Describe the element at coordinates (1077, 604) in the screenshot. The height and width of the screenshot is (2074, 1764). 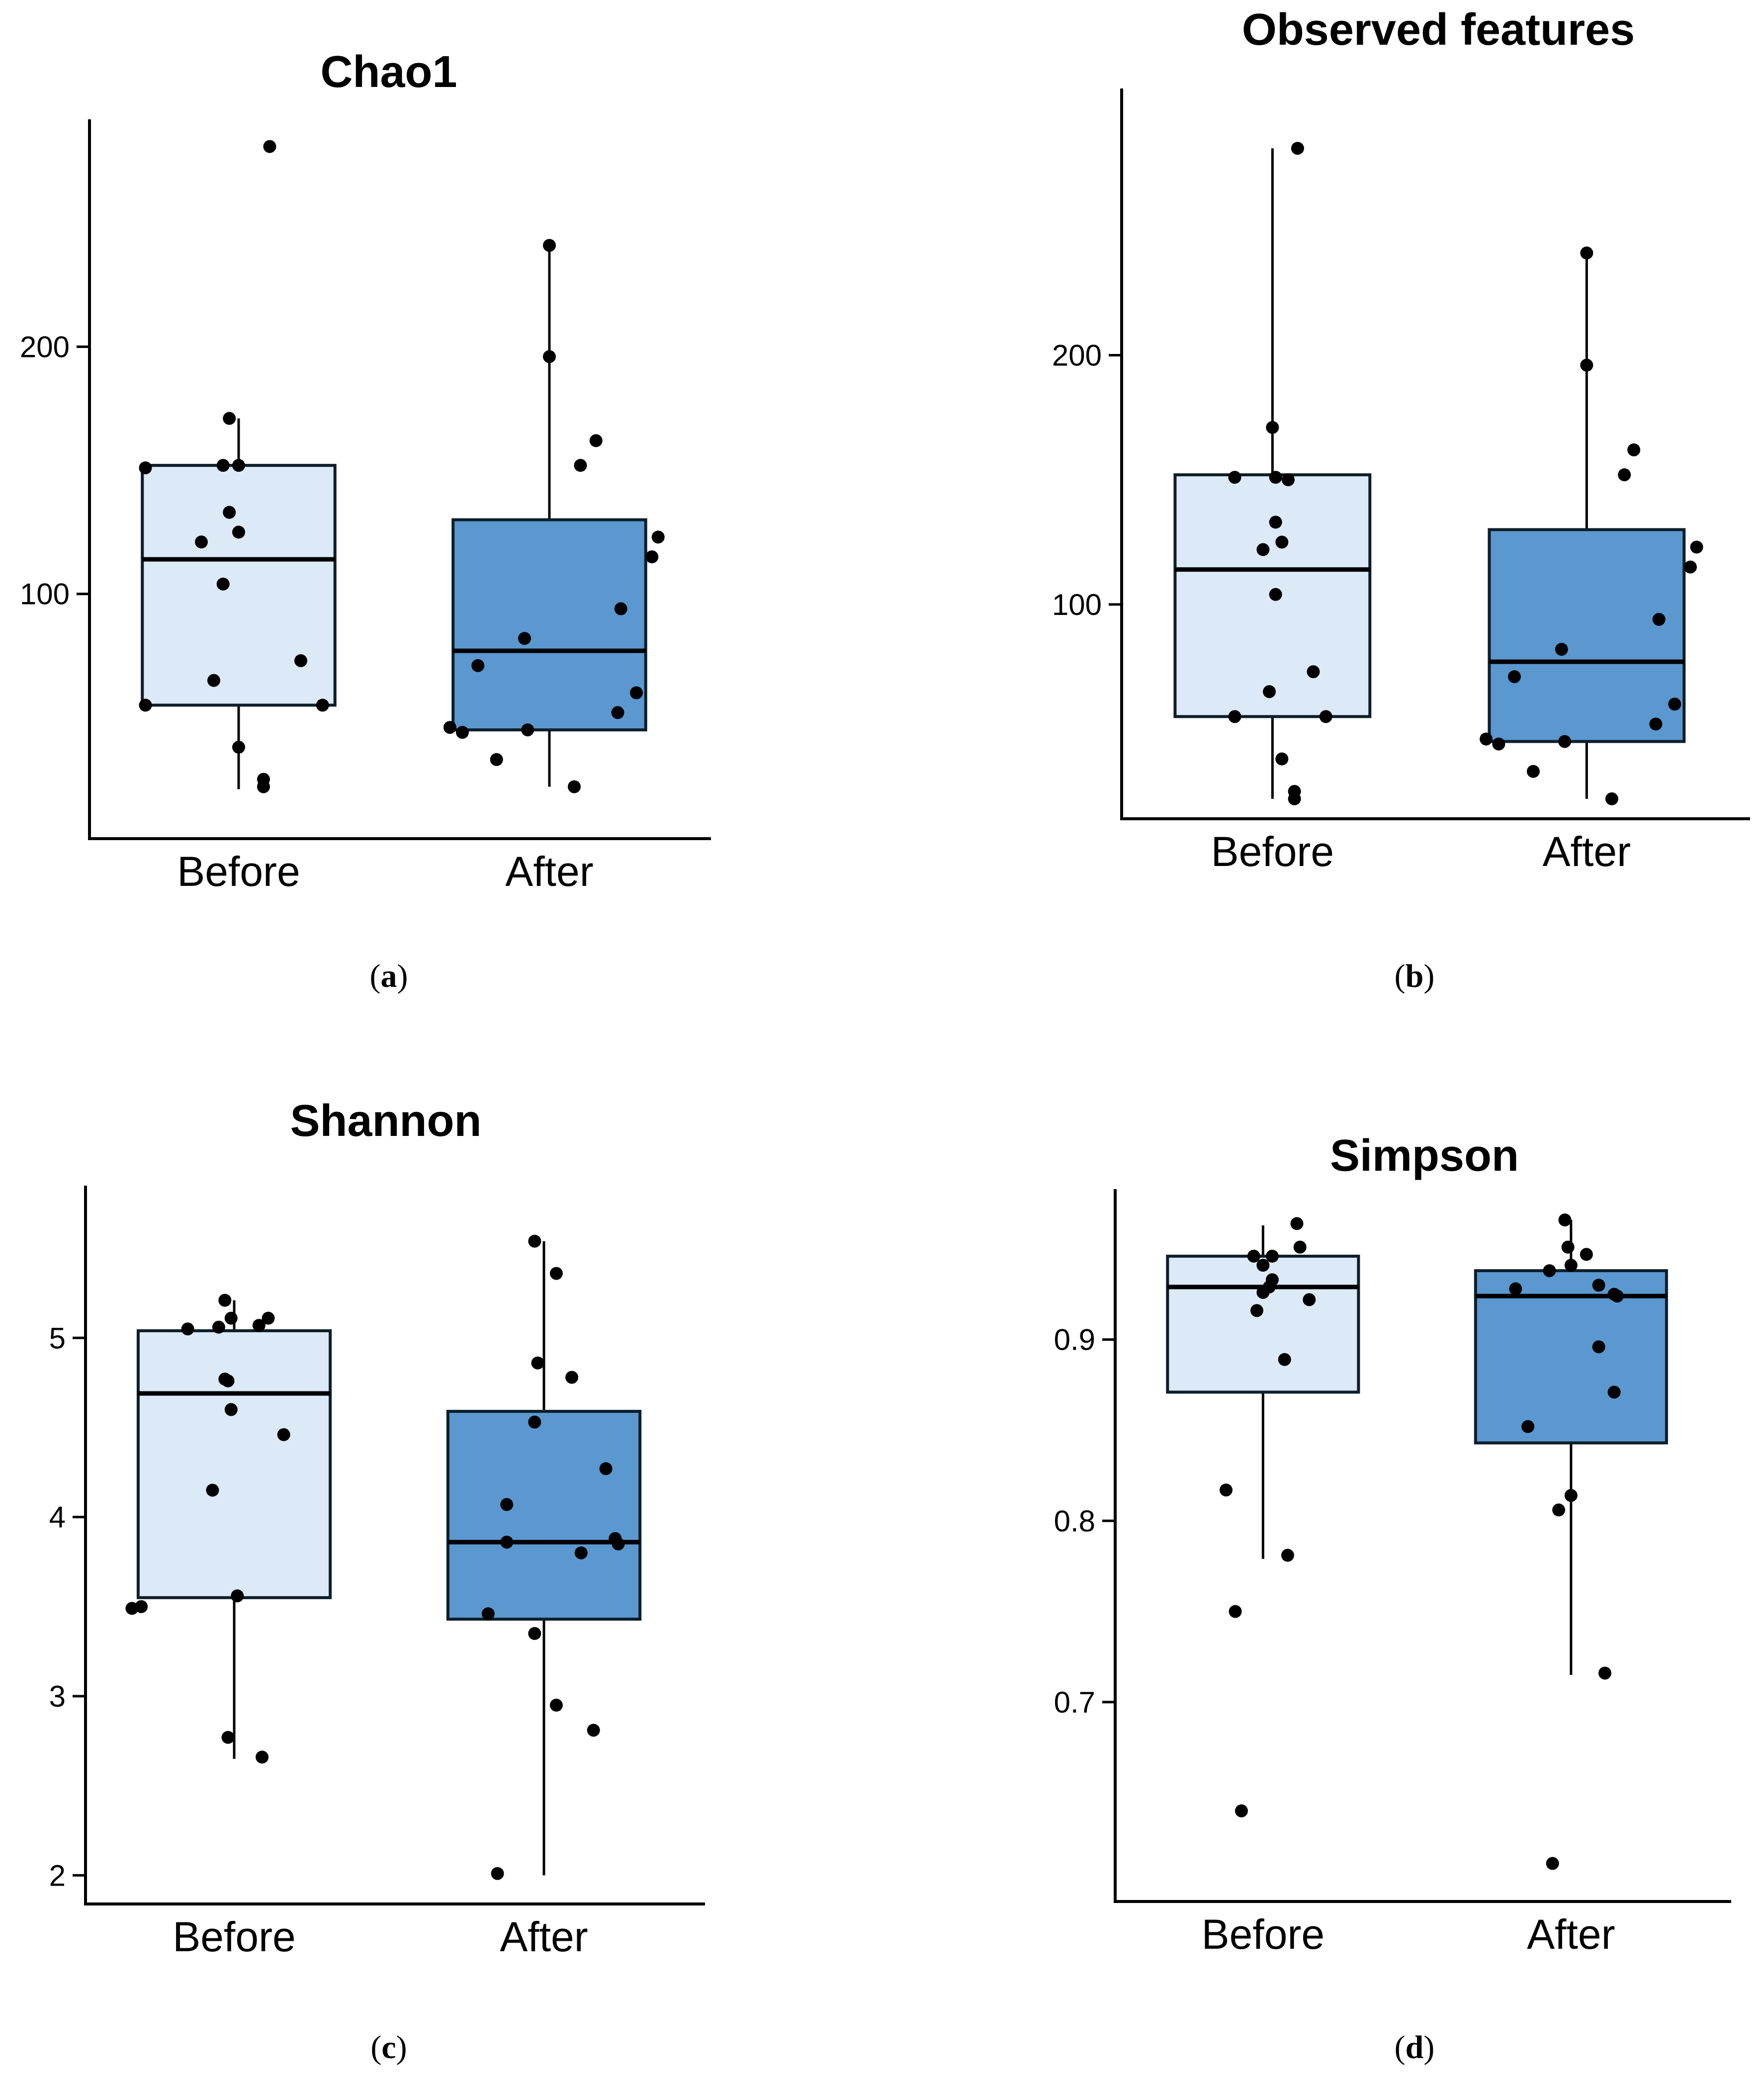
I see `panel-b-ytick-label: 100` at that location.